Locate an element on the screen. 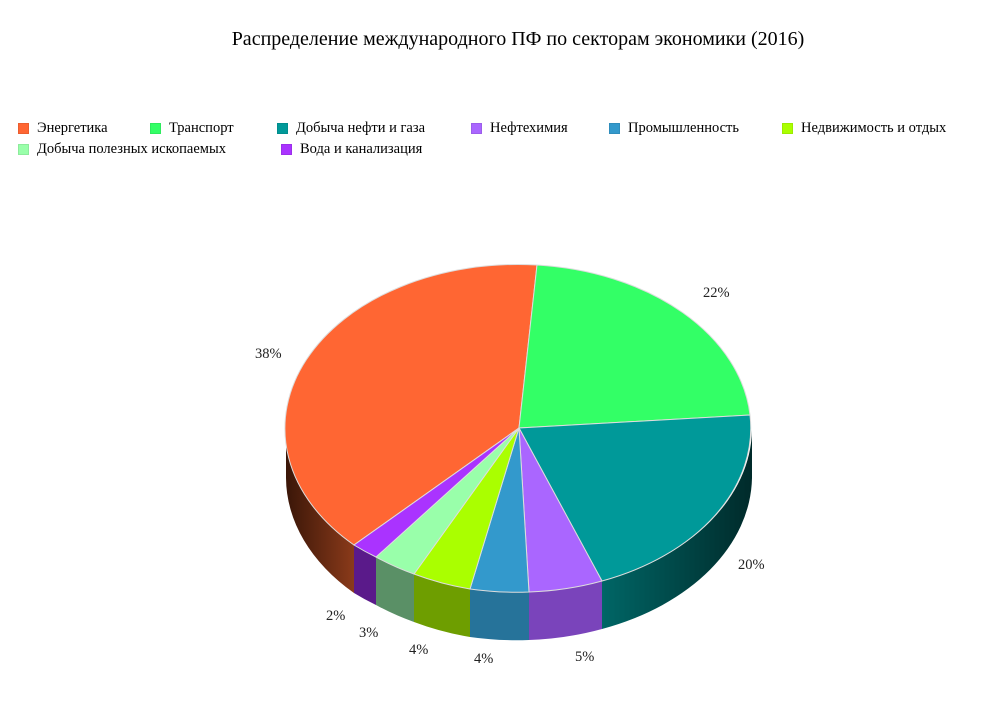 Image resolution: width=984 pixels, height=710 pixels. legend-label: Недвижимость и отдых is located at coordinates (874, 128).